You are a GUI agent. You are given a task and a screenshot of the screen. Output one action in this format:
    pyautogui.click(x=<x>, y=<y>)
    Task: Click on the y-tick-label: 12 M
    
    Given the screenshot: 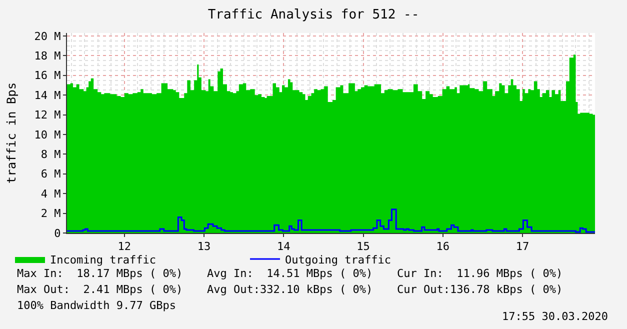 What is the action you would take?
    pyautogui.click(x=48, y=115)
    